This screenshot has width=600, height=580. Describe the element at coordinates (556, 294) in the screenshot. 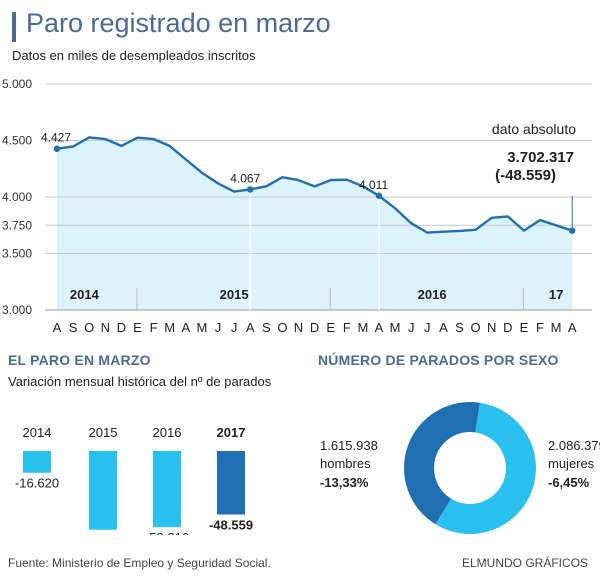

I see `year-label: 17` at that location.